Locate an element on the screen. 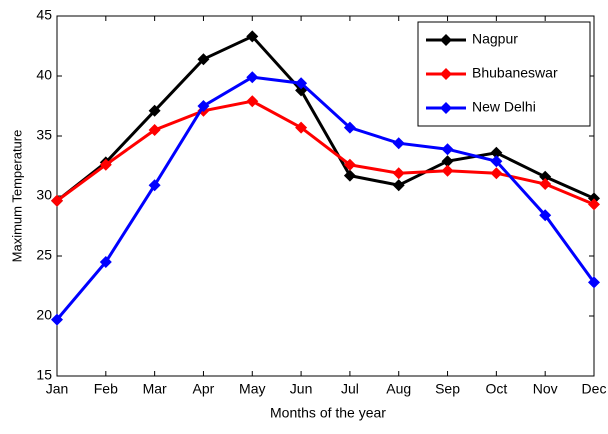 This screenshot has height=434, width=608. x-tick-label: Sep is located at coordinates (447, 389).